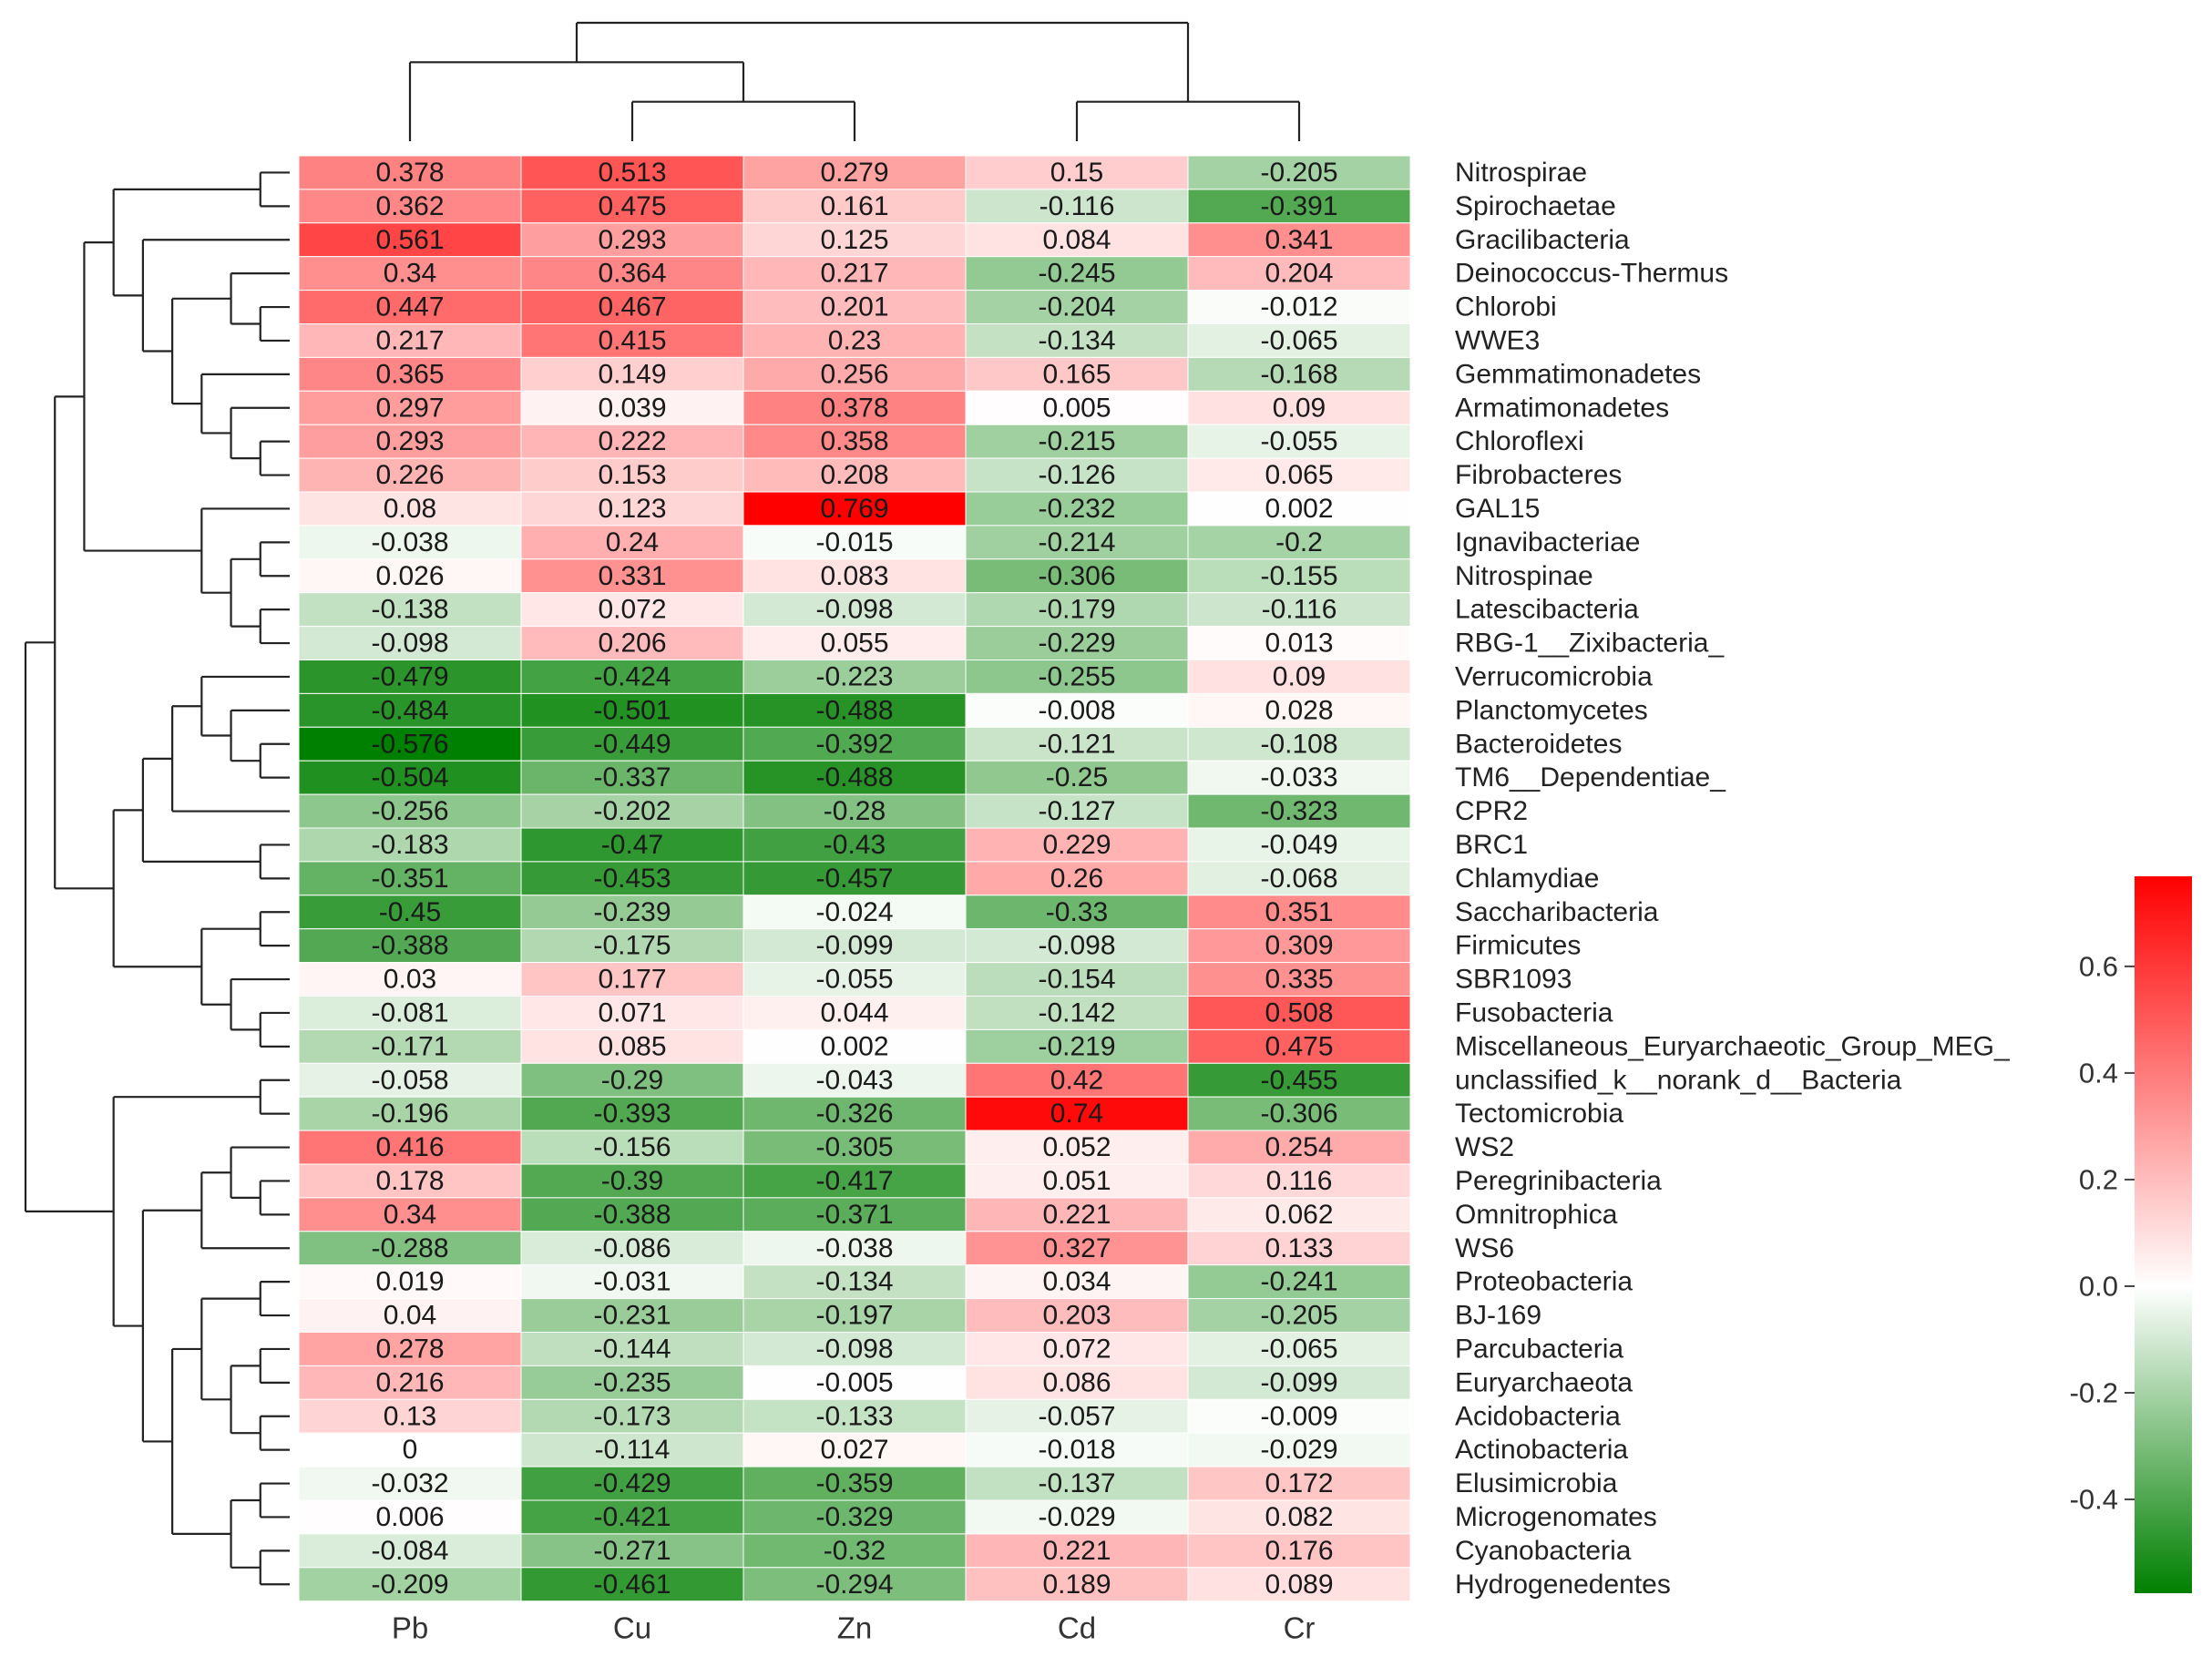 The image size is (2212, 1677). What do you see at coordinates (1298, 1416) in the screenshot?
I see `cell-value: -0.009` at bounding box center [1298, 1416].